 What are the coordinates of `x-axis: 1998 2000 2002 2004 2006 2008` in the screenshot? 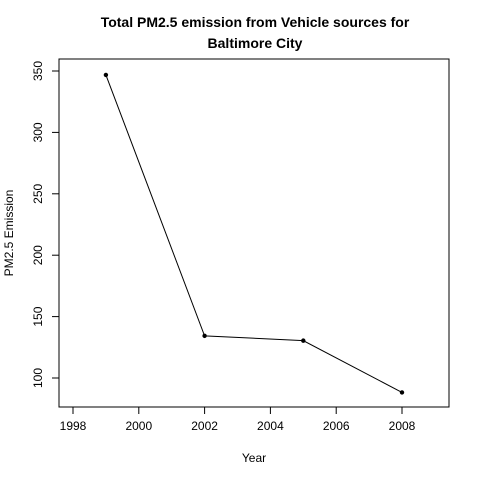 It's located at (238, 419).